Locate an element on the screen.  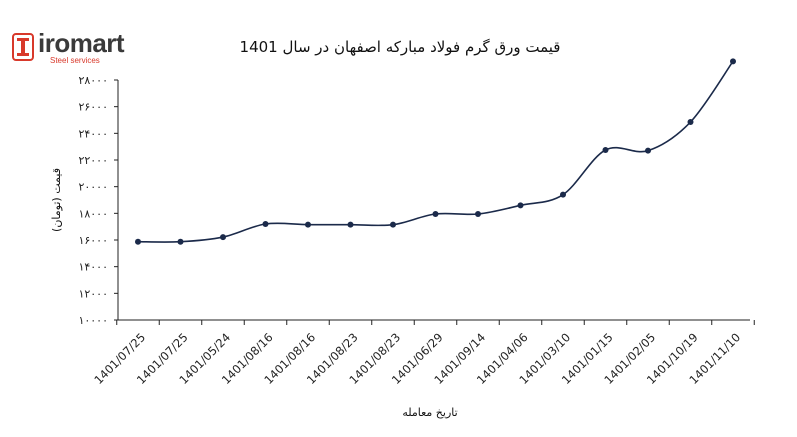
brand-logo: iromart Steel services is located at coordinates (67, 49).